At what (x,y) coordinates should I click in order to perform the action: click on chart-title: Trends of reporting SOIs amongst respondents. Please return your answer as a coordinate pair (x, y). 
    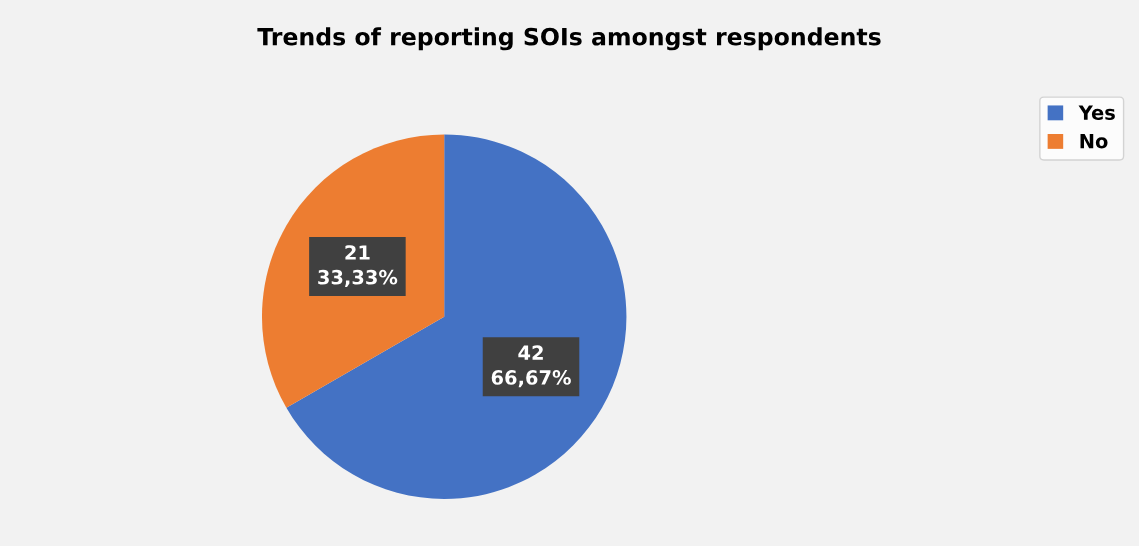
    Looking at the image, I should click on (569, 39).